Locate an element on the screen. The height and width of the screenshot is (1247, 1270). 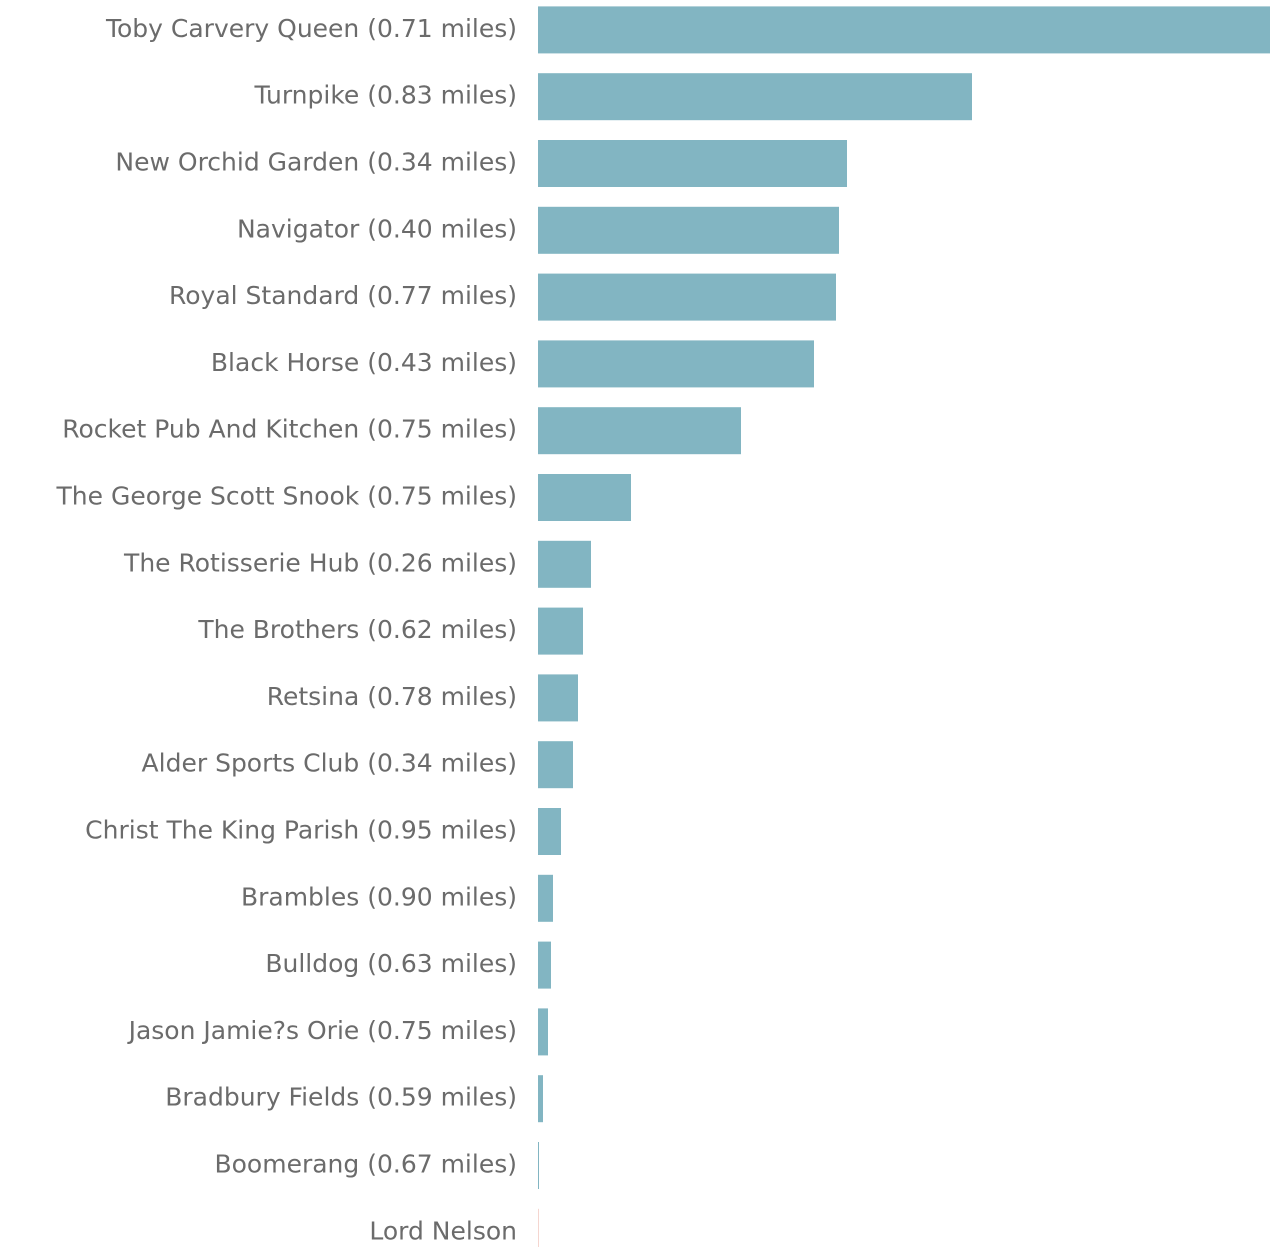
category-label: Retsina (0.78 miles) is located at coordinates (392, 696).